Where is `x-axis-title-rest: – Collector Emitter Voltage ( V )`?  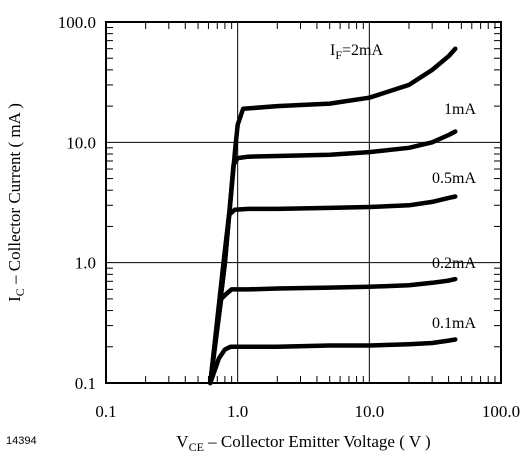 x-axis-title-rest: – Collector Emitter Voltage ( V ) is located at coordinates (317, 441).